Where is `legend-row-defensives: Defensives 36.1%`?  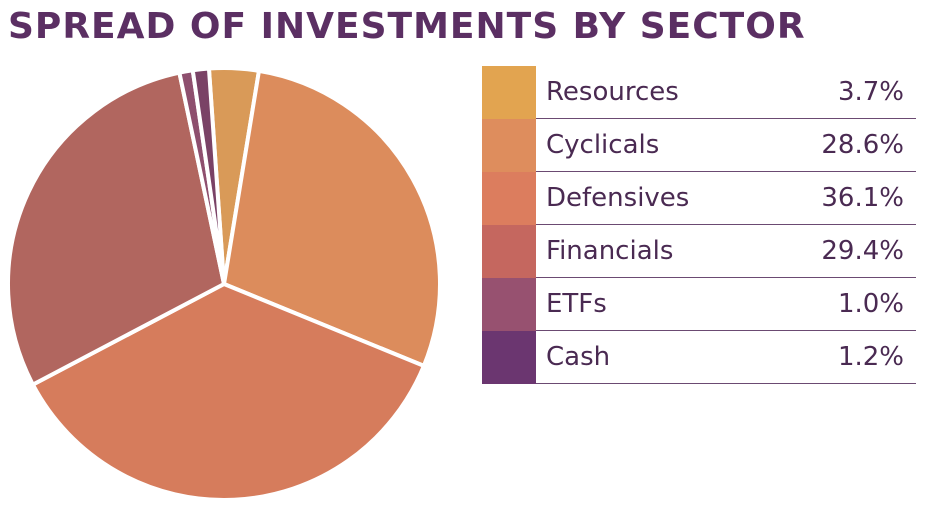
legend-row-defensives: Defensives 36.1% is located at coordinates (699, 198).